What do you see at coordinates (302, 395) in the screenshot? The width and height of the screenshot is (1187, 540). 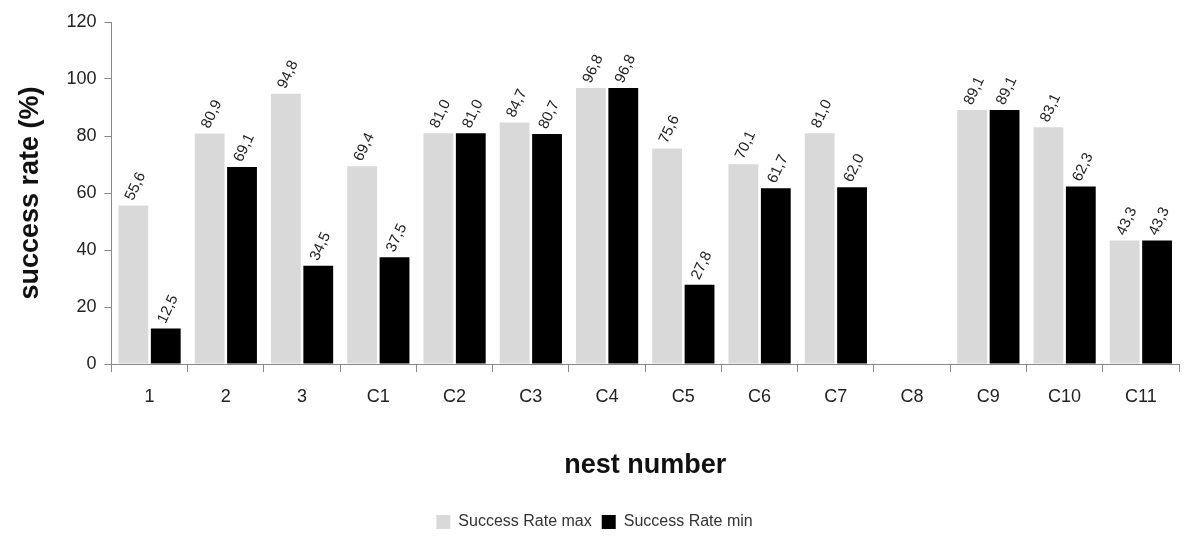 I see `x-tick-label: 3` at bounding box center [302, 395].